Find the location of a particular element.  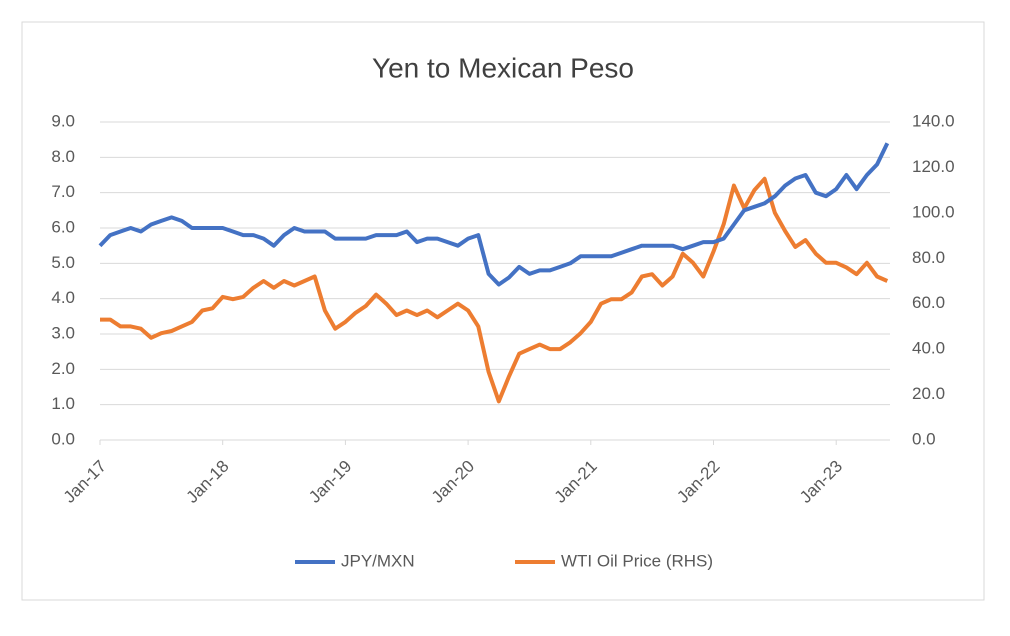

y-tick-label: 8.0 is located at coordinates (63, 156).